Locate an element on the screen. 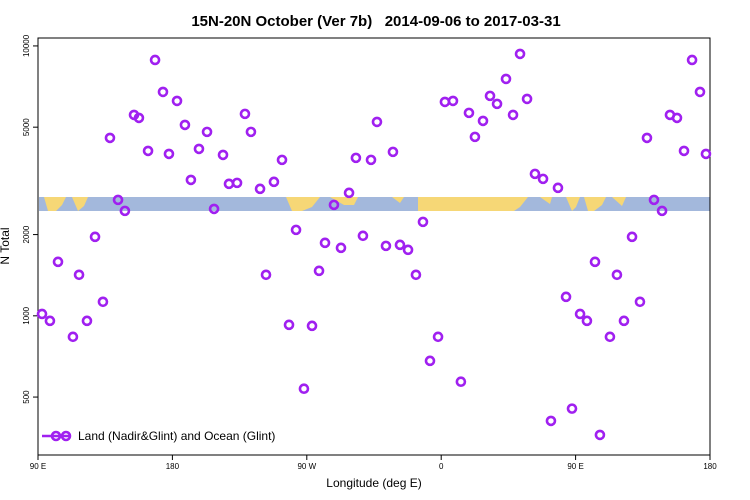 The image size is (750, 500). map-strip is located at coordinates (374, 204).